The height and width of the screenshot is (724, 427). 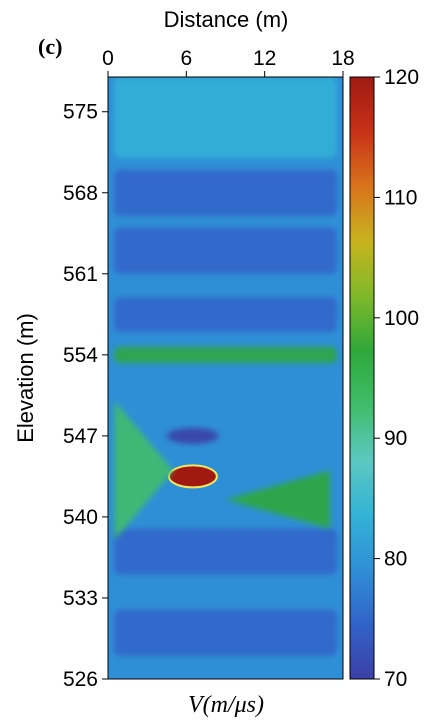 What do you see at coordinates (80, 274) in the screenshot?
I see `y-tick-label: 561` at bounding box center [80, 274].